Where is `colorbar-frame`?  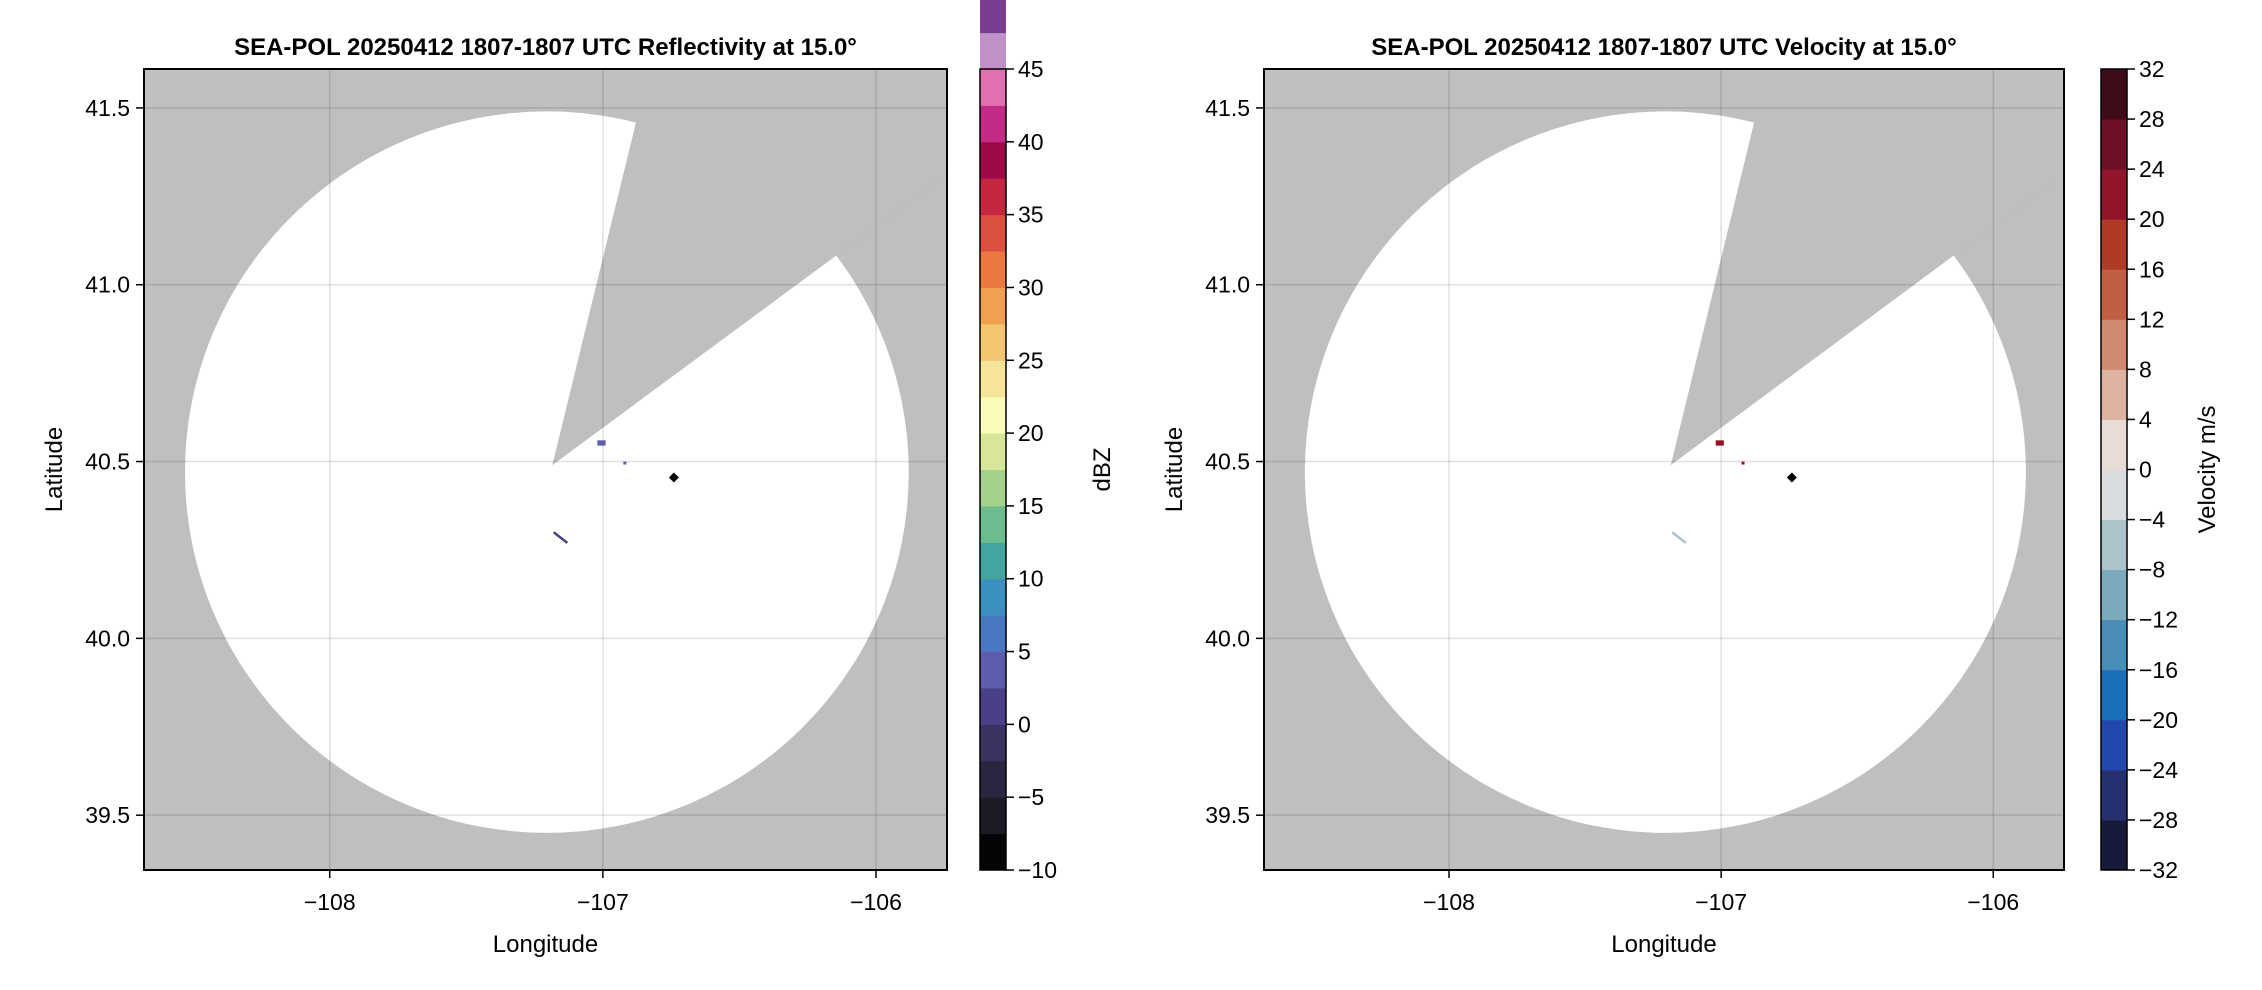 colorbar-frame is located at coordinates (993, 469).